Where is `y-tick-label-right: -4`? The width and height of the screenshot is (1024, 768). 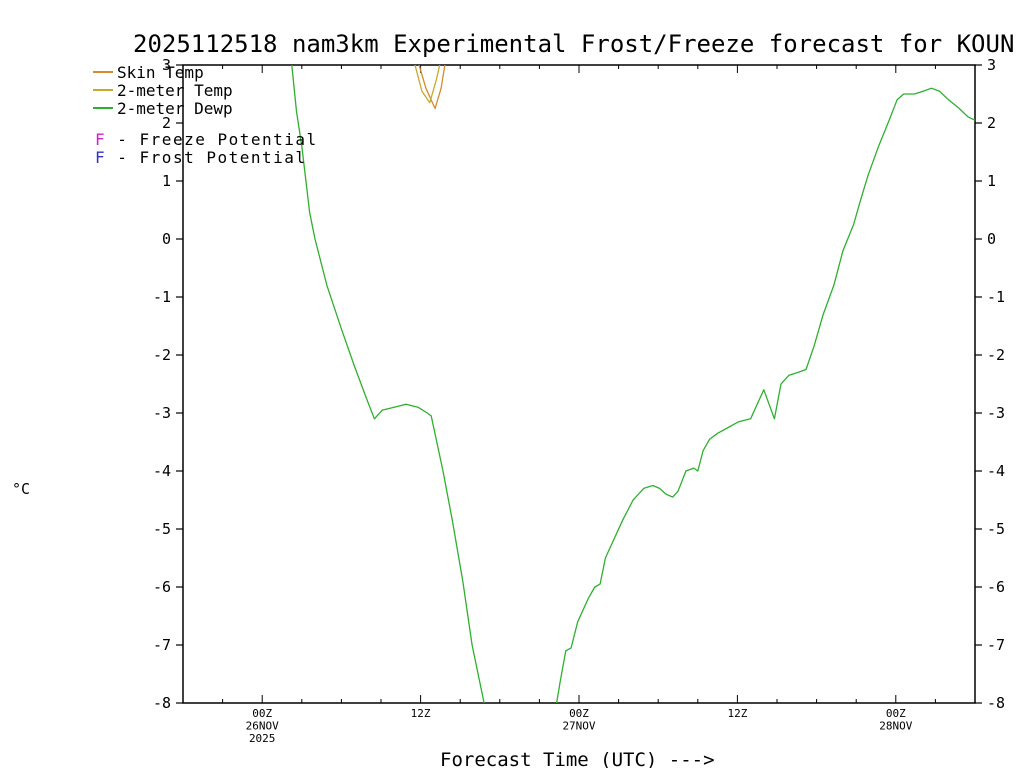 y-tick-label-right: -4 is located at coordinates (996, 471).